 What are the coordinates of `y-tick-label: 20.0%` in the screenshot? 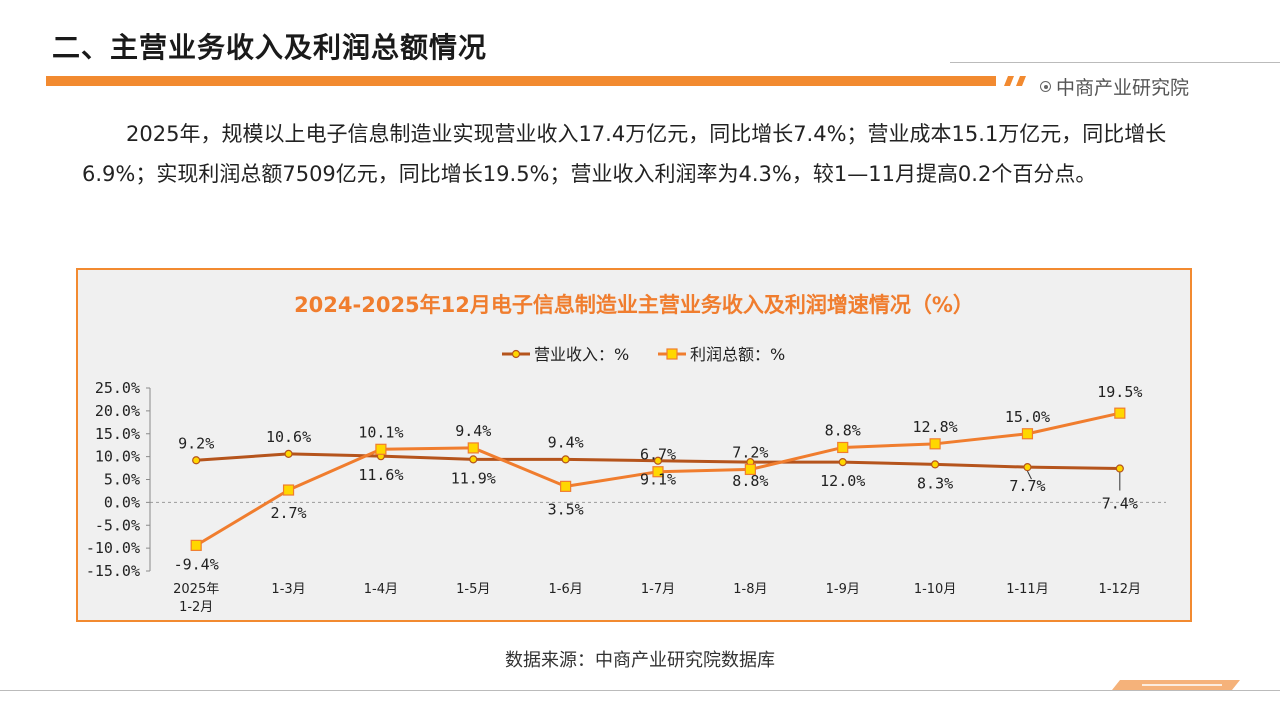 It's located at (117, 411).